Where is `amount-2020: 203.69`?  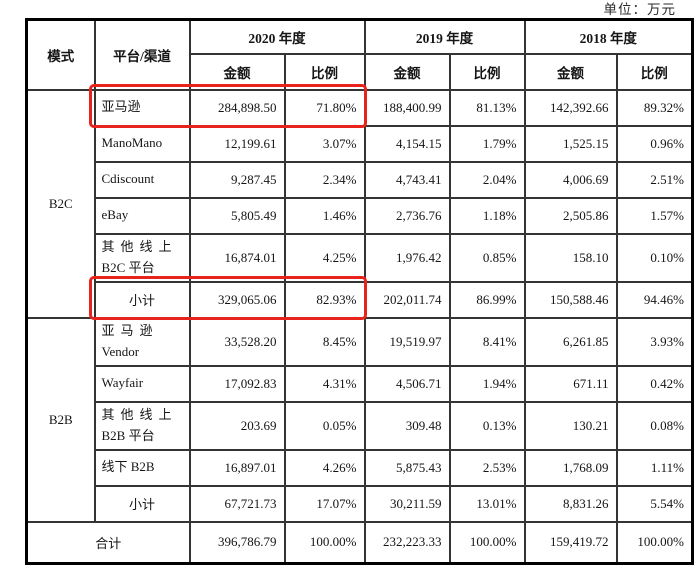
amount-2020: 203.69 is located at coordinates (237, 425).